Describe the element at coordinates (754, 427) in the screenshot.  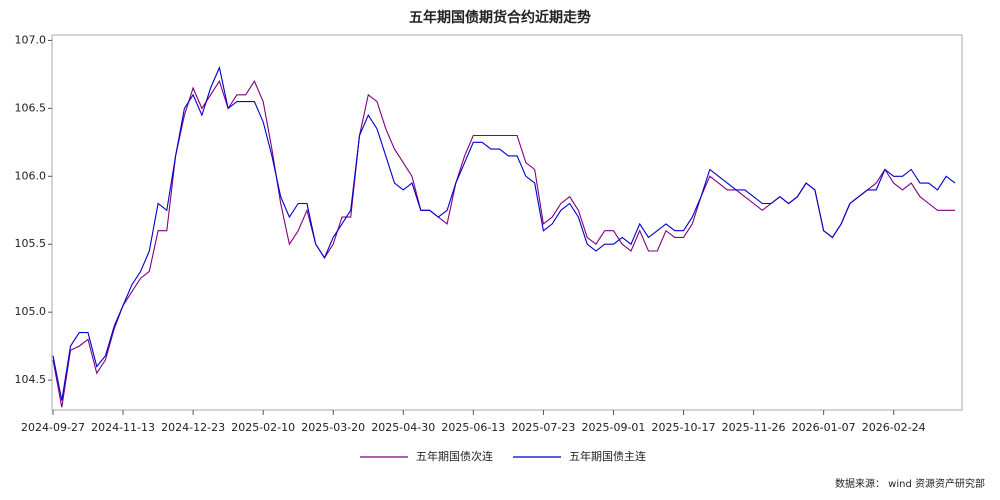
I see `x-tick-label: 2025-11-26` at that location.